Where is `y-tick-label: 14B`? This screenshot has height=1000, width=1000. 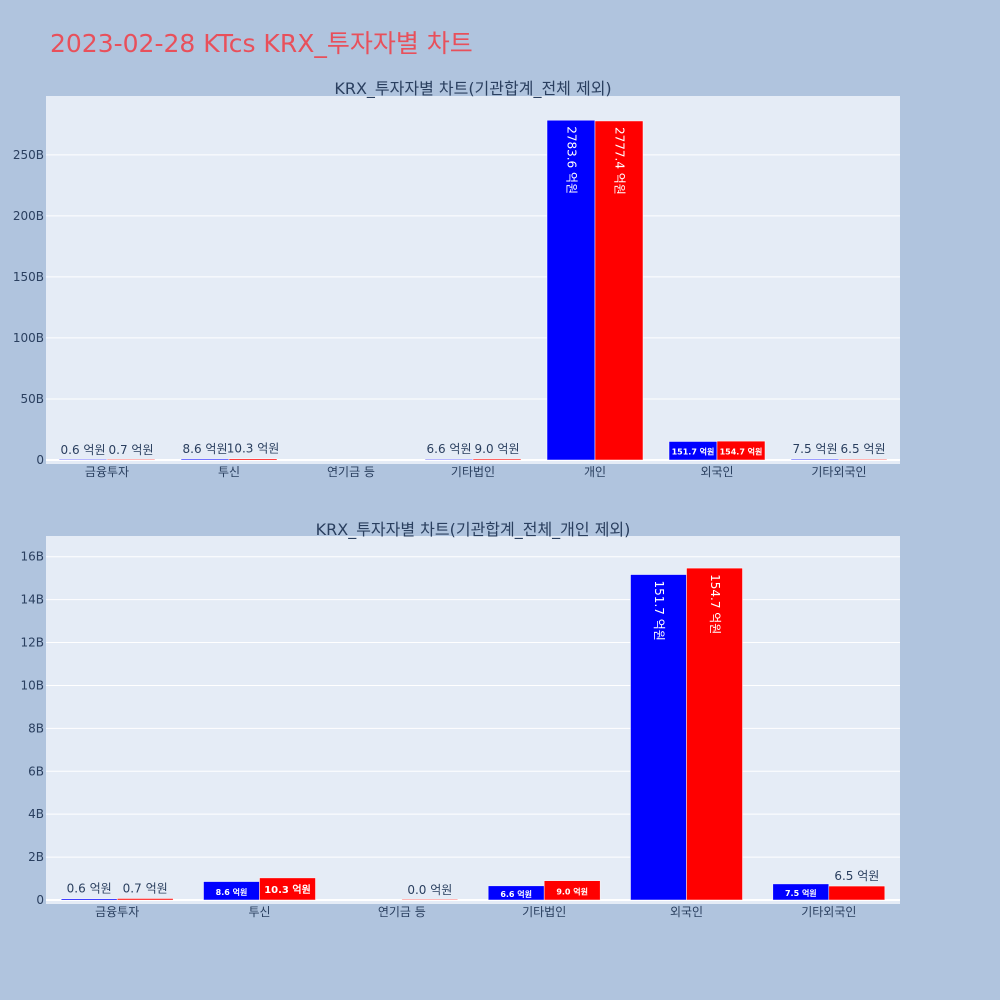 y-tick-label: 14B is located at coordinates (32, 600).